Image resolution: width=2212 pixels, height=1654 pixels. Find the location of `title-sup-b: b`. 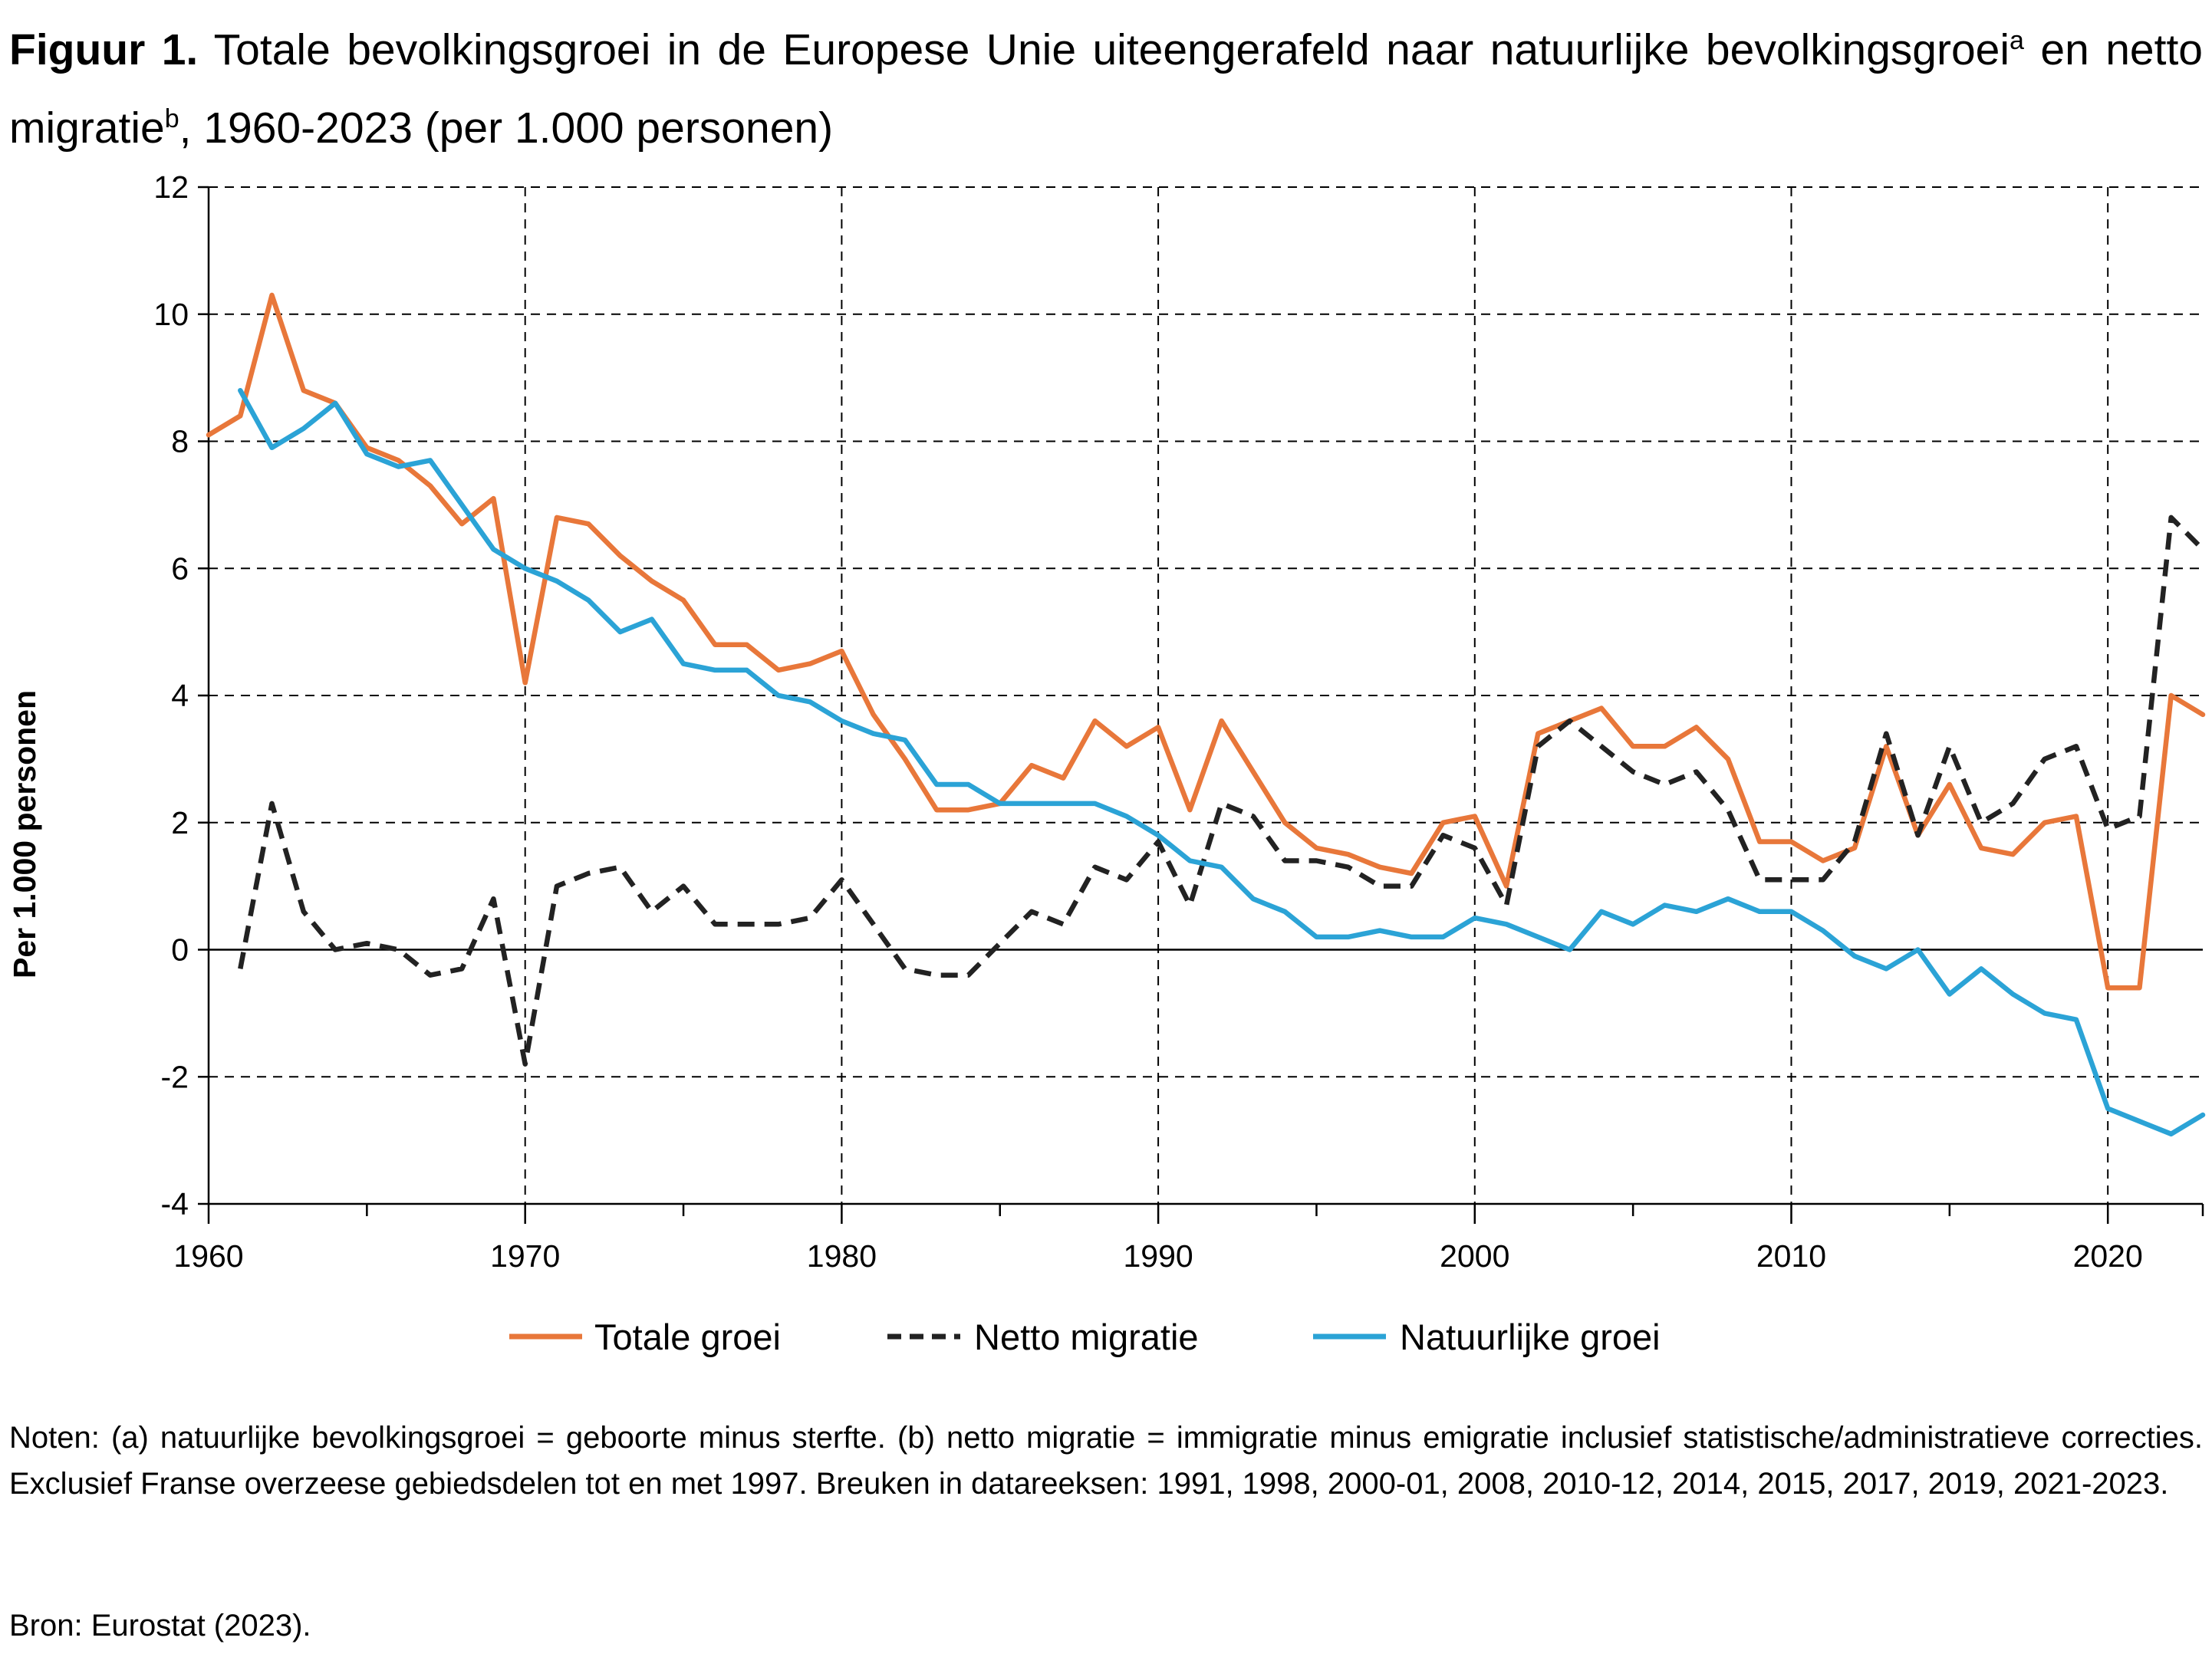

title-sup-b: b is located at coordinates (171, 119).